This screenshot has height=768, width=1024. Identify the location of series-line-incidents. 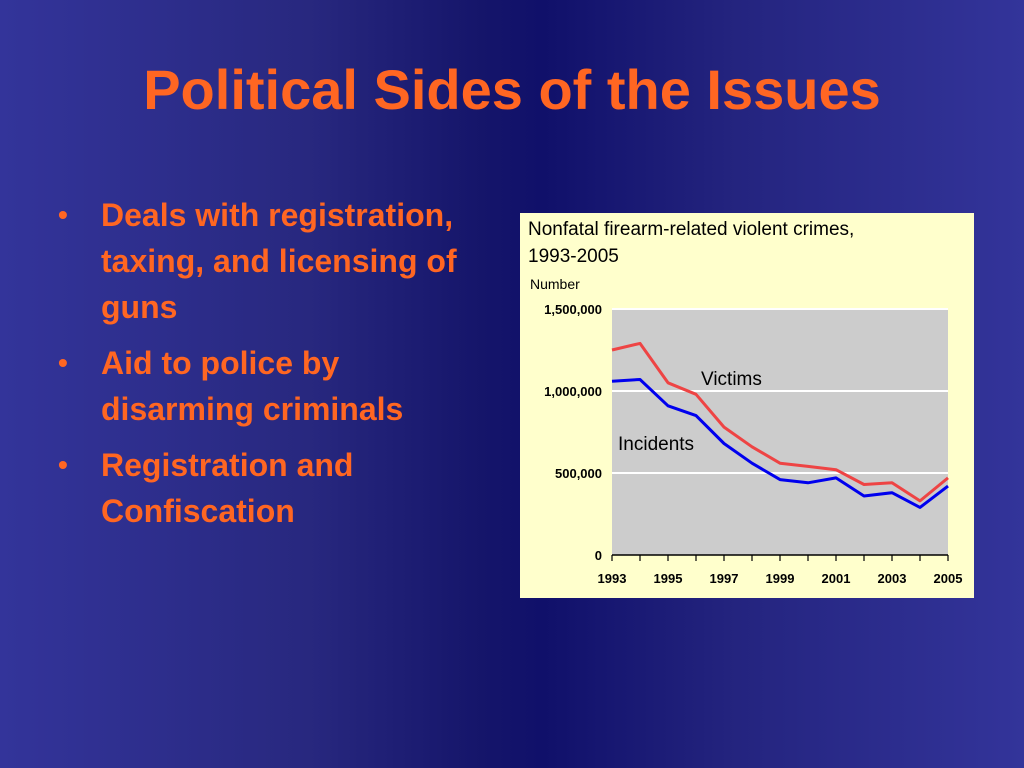
(780, 443).